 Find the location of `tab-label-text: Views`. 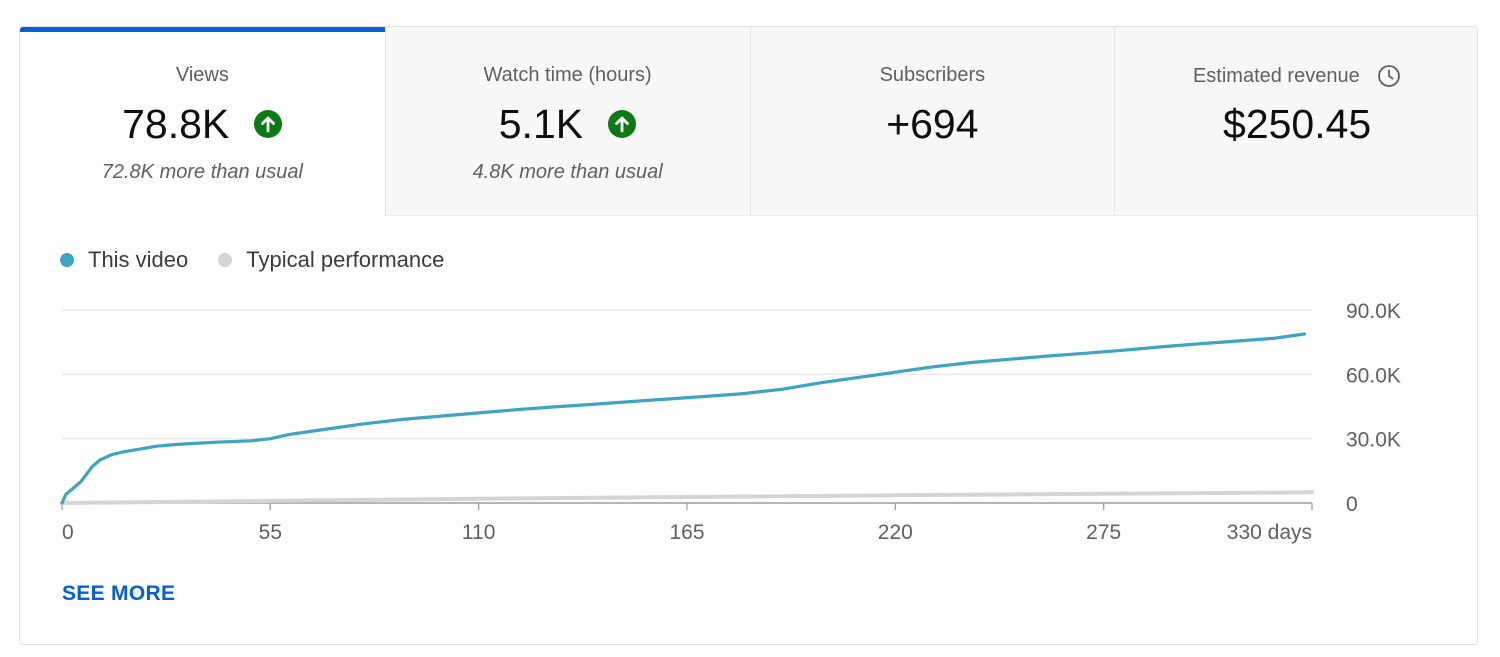

tab-label-text: Views is located at coordinates (202, 75).